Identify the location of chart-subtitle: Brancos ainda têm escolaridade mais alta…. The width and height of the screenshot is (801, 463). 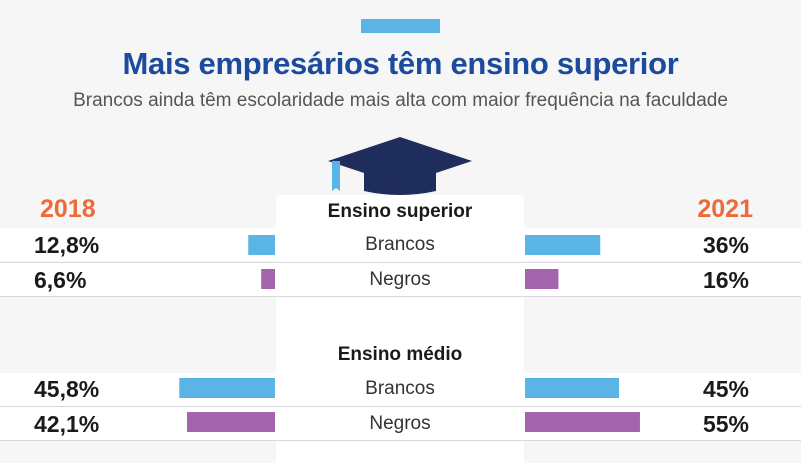
(400, 100).